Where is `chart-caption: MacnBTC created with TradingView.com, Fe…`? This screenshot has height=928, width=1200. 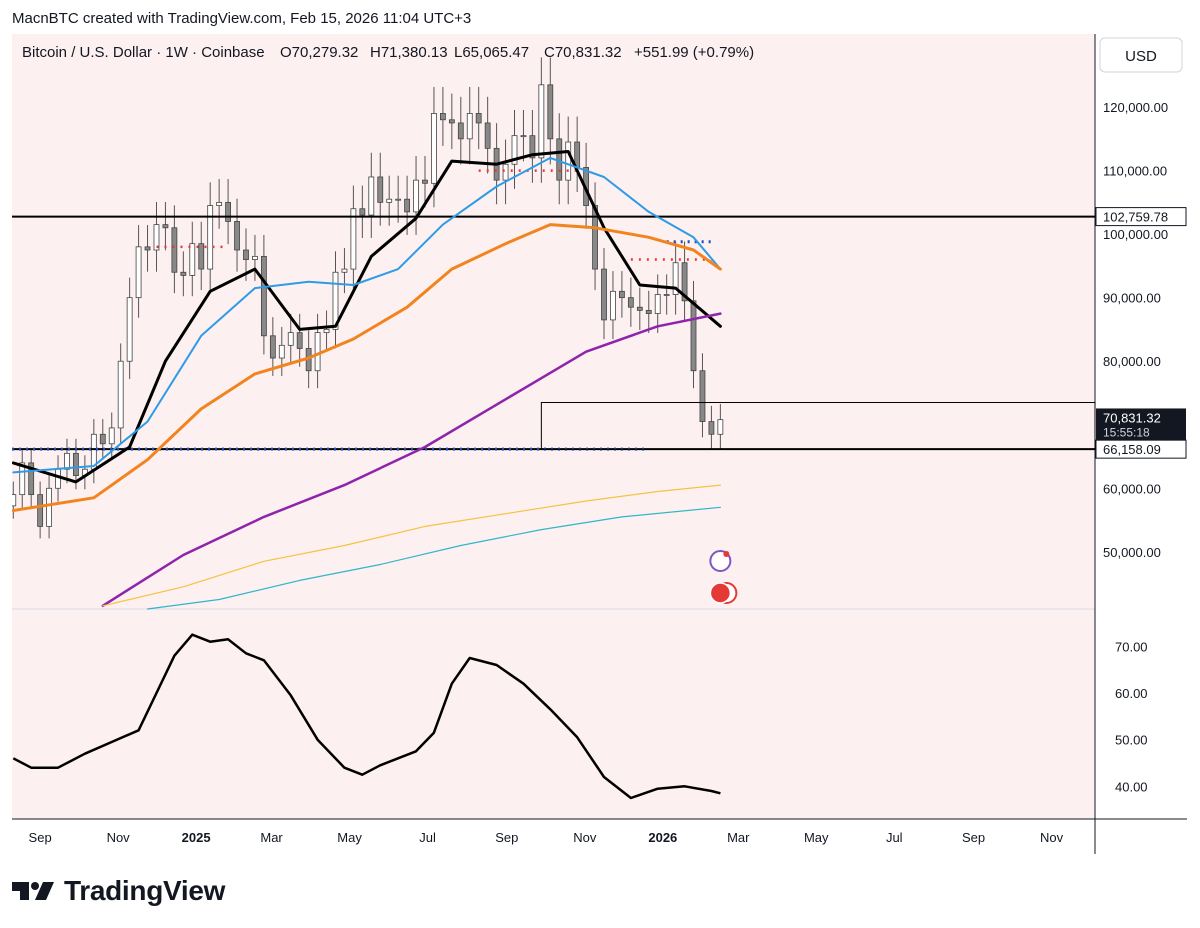 chart-caption: MacnBTC created with TradingView.com, Fe… is located at coordinates (242, 18).